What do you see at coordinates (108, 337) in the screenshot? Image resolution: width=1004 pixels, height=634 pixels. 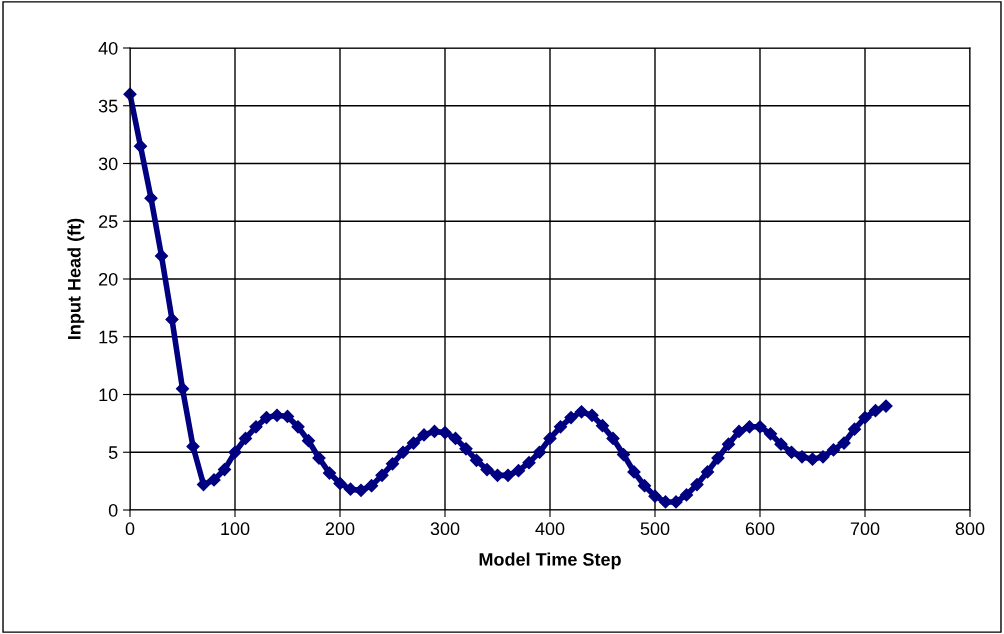 I see `y-tick-label: 15` at bounding box center [108, 337].